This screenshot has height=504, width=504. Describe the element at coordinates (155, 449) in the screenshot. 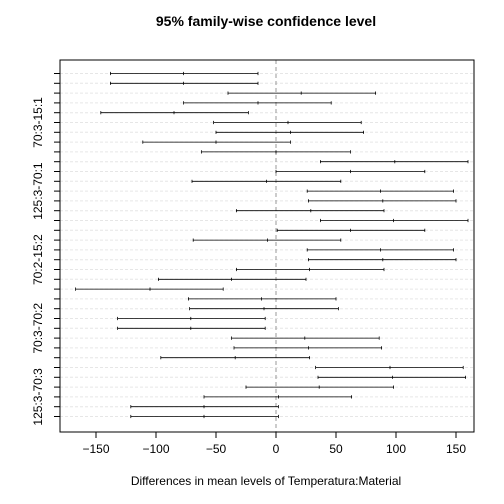

I see `x-tick-label: −100` at that location.